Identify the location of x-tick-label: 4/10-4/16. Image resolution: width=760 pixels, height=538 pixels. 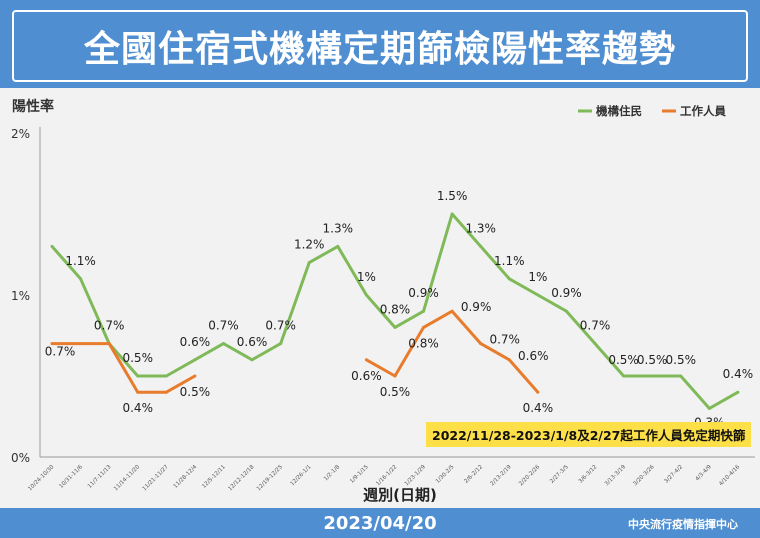
(729, 475).